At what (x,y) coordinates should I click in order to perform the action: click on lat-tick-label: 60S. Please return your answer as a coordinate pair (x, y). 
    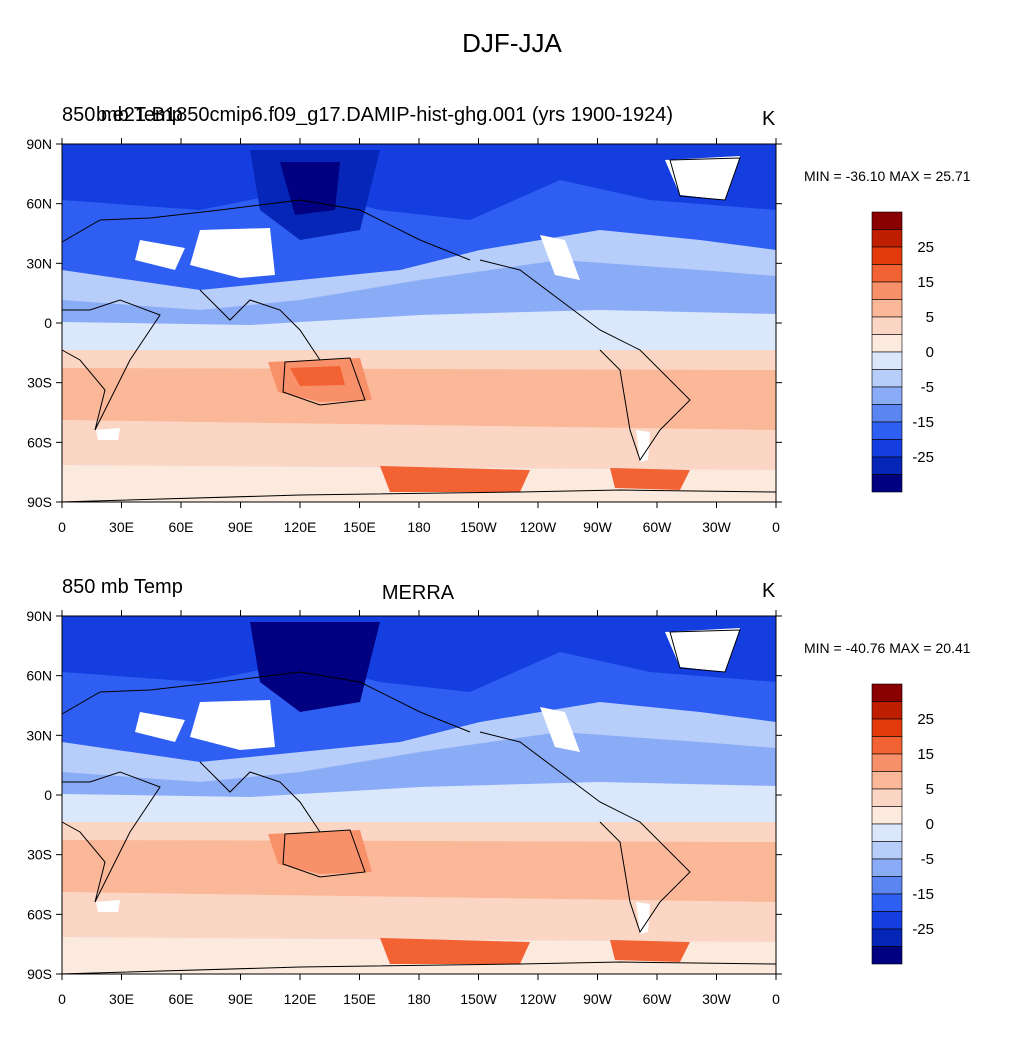
    Looking at the image, I should click on (39, 442).